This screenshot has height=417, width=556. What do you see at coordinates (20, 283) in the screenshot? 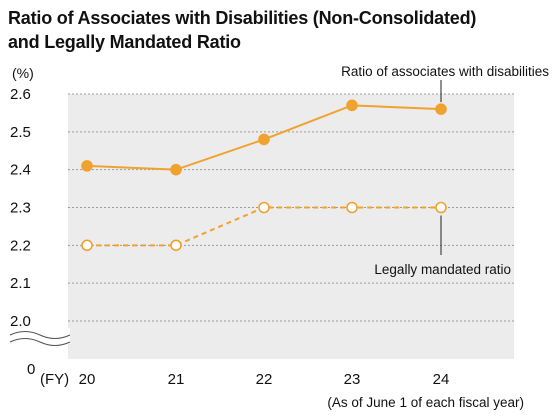
I see `y-tick-label: 2.1` at bounding box center [20, 283].